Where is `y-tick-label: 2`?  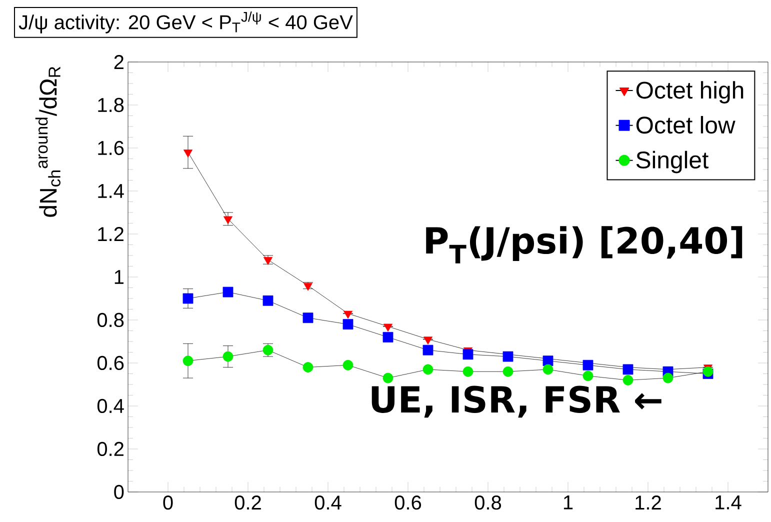 y-tick-label: 2 is located at coordinates (119, 62).